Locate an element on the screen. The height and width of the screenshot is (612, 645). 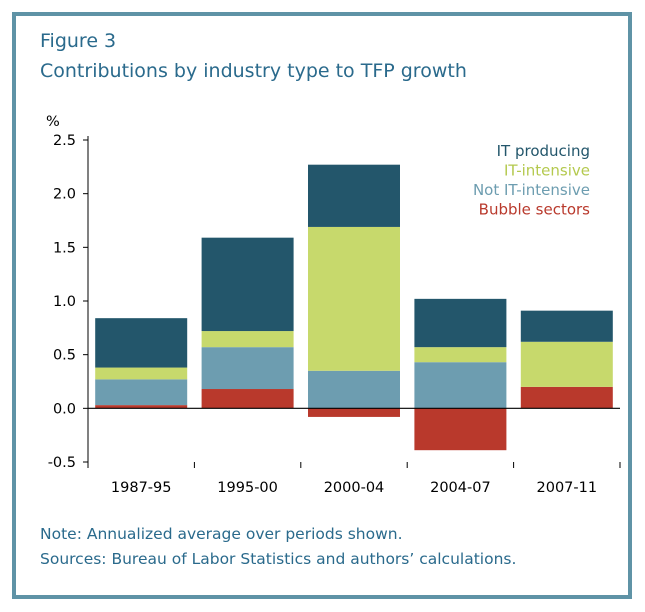
legend-entry-not-it-intensive: Not IT-intensive is located at coordinates (531, 190).